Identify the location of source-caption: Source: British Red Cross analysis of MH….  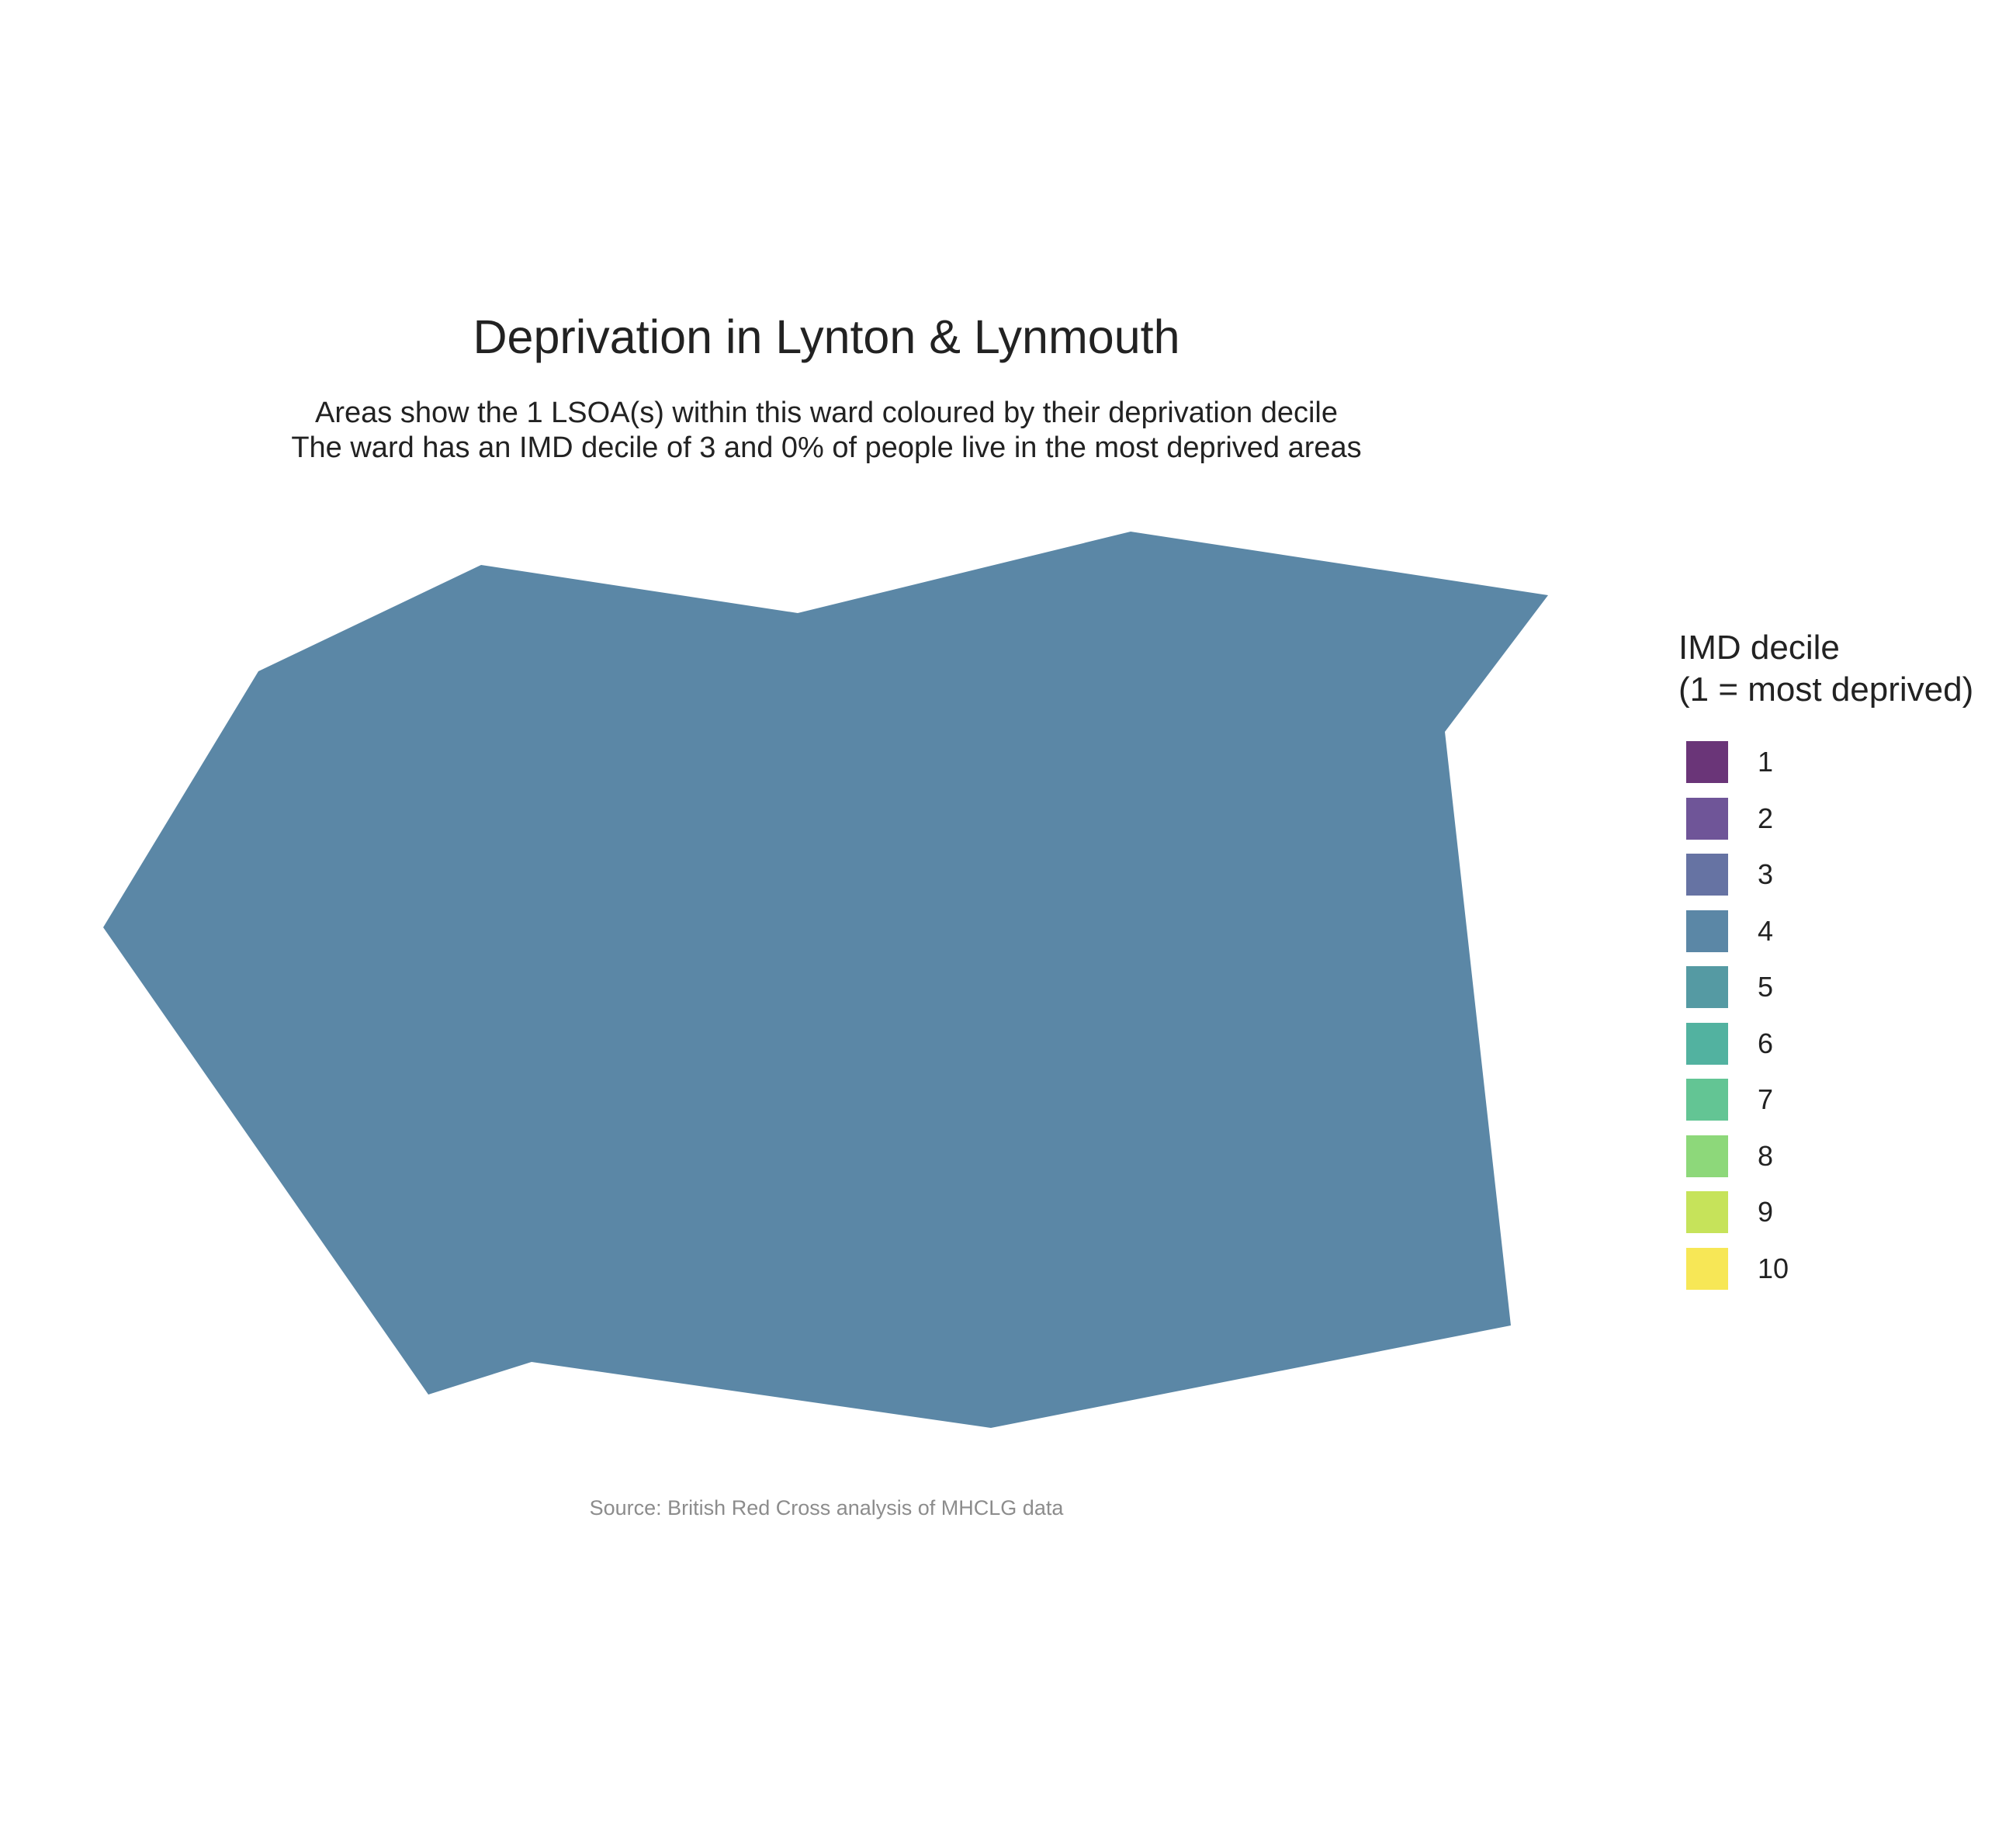
(827, 1507).